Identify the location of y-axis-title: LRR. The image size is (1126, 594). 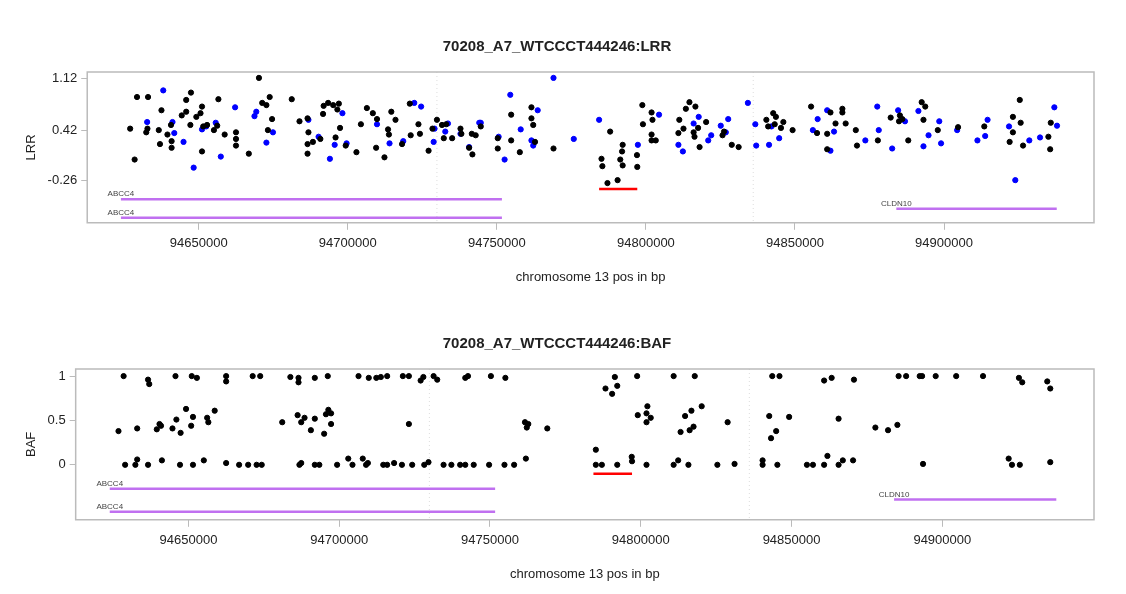
(31, 147).